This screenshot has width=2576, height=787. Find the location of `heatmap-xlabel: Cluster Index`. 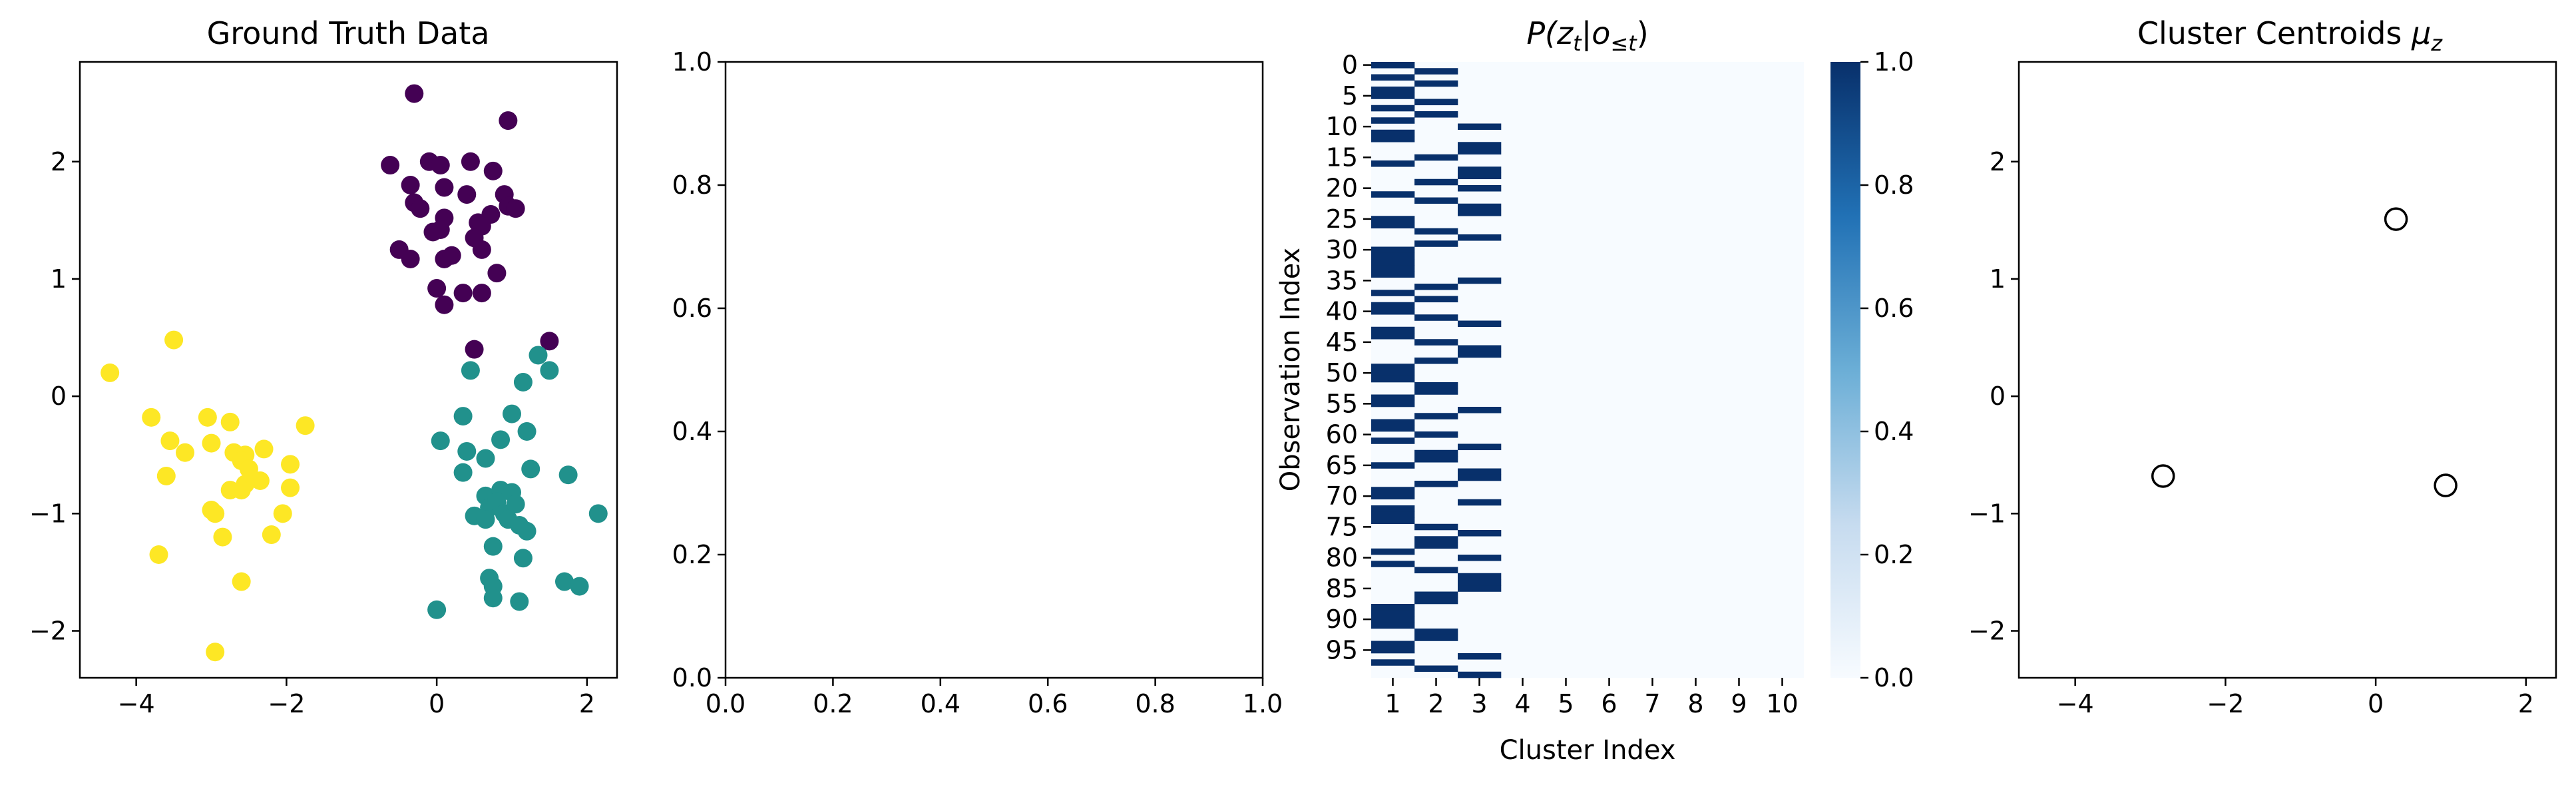

heatmap-xlabel: Cluster Index is located at coordinates (1588, 750).